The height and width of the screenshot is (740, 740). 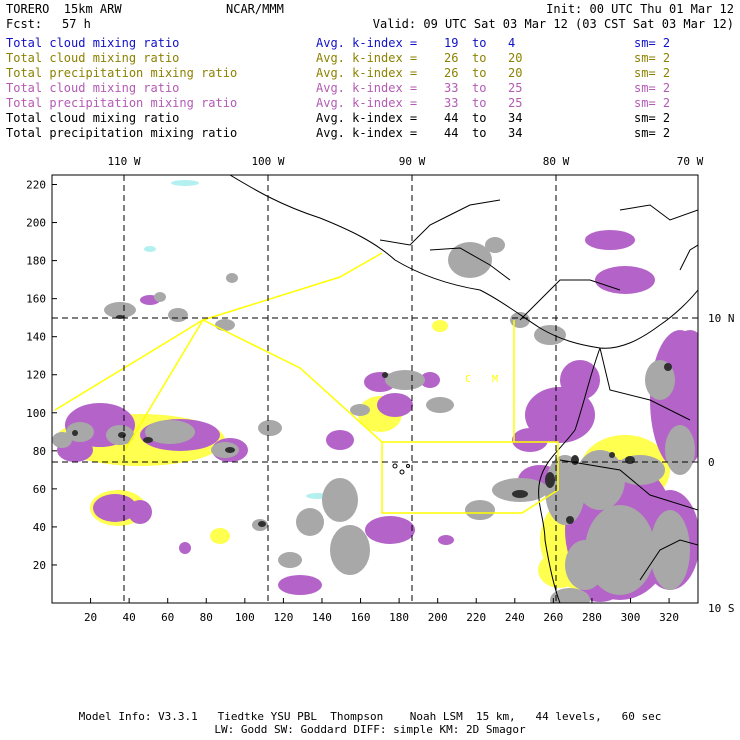 What do you see at coordinates (167, 617) in the screenshot?
I see `x-tick-label: 60` at bounding box center [167, 617].